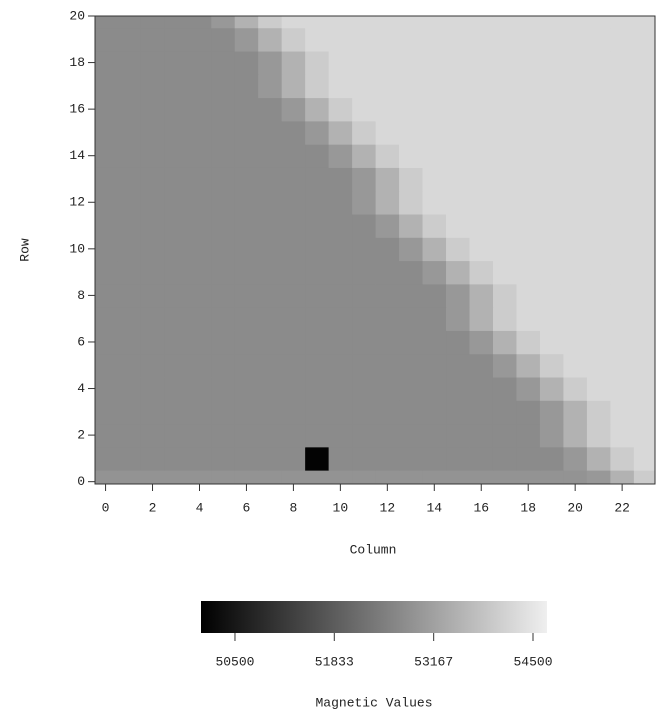 This screenshot has width=660, height=715. I want to click on x-tick-label: 4, so click(200, 507).